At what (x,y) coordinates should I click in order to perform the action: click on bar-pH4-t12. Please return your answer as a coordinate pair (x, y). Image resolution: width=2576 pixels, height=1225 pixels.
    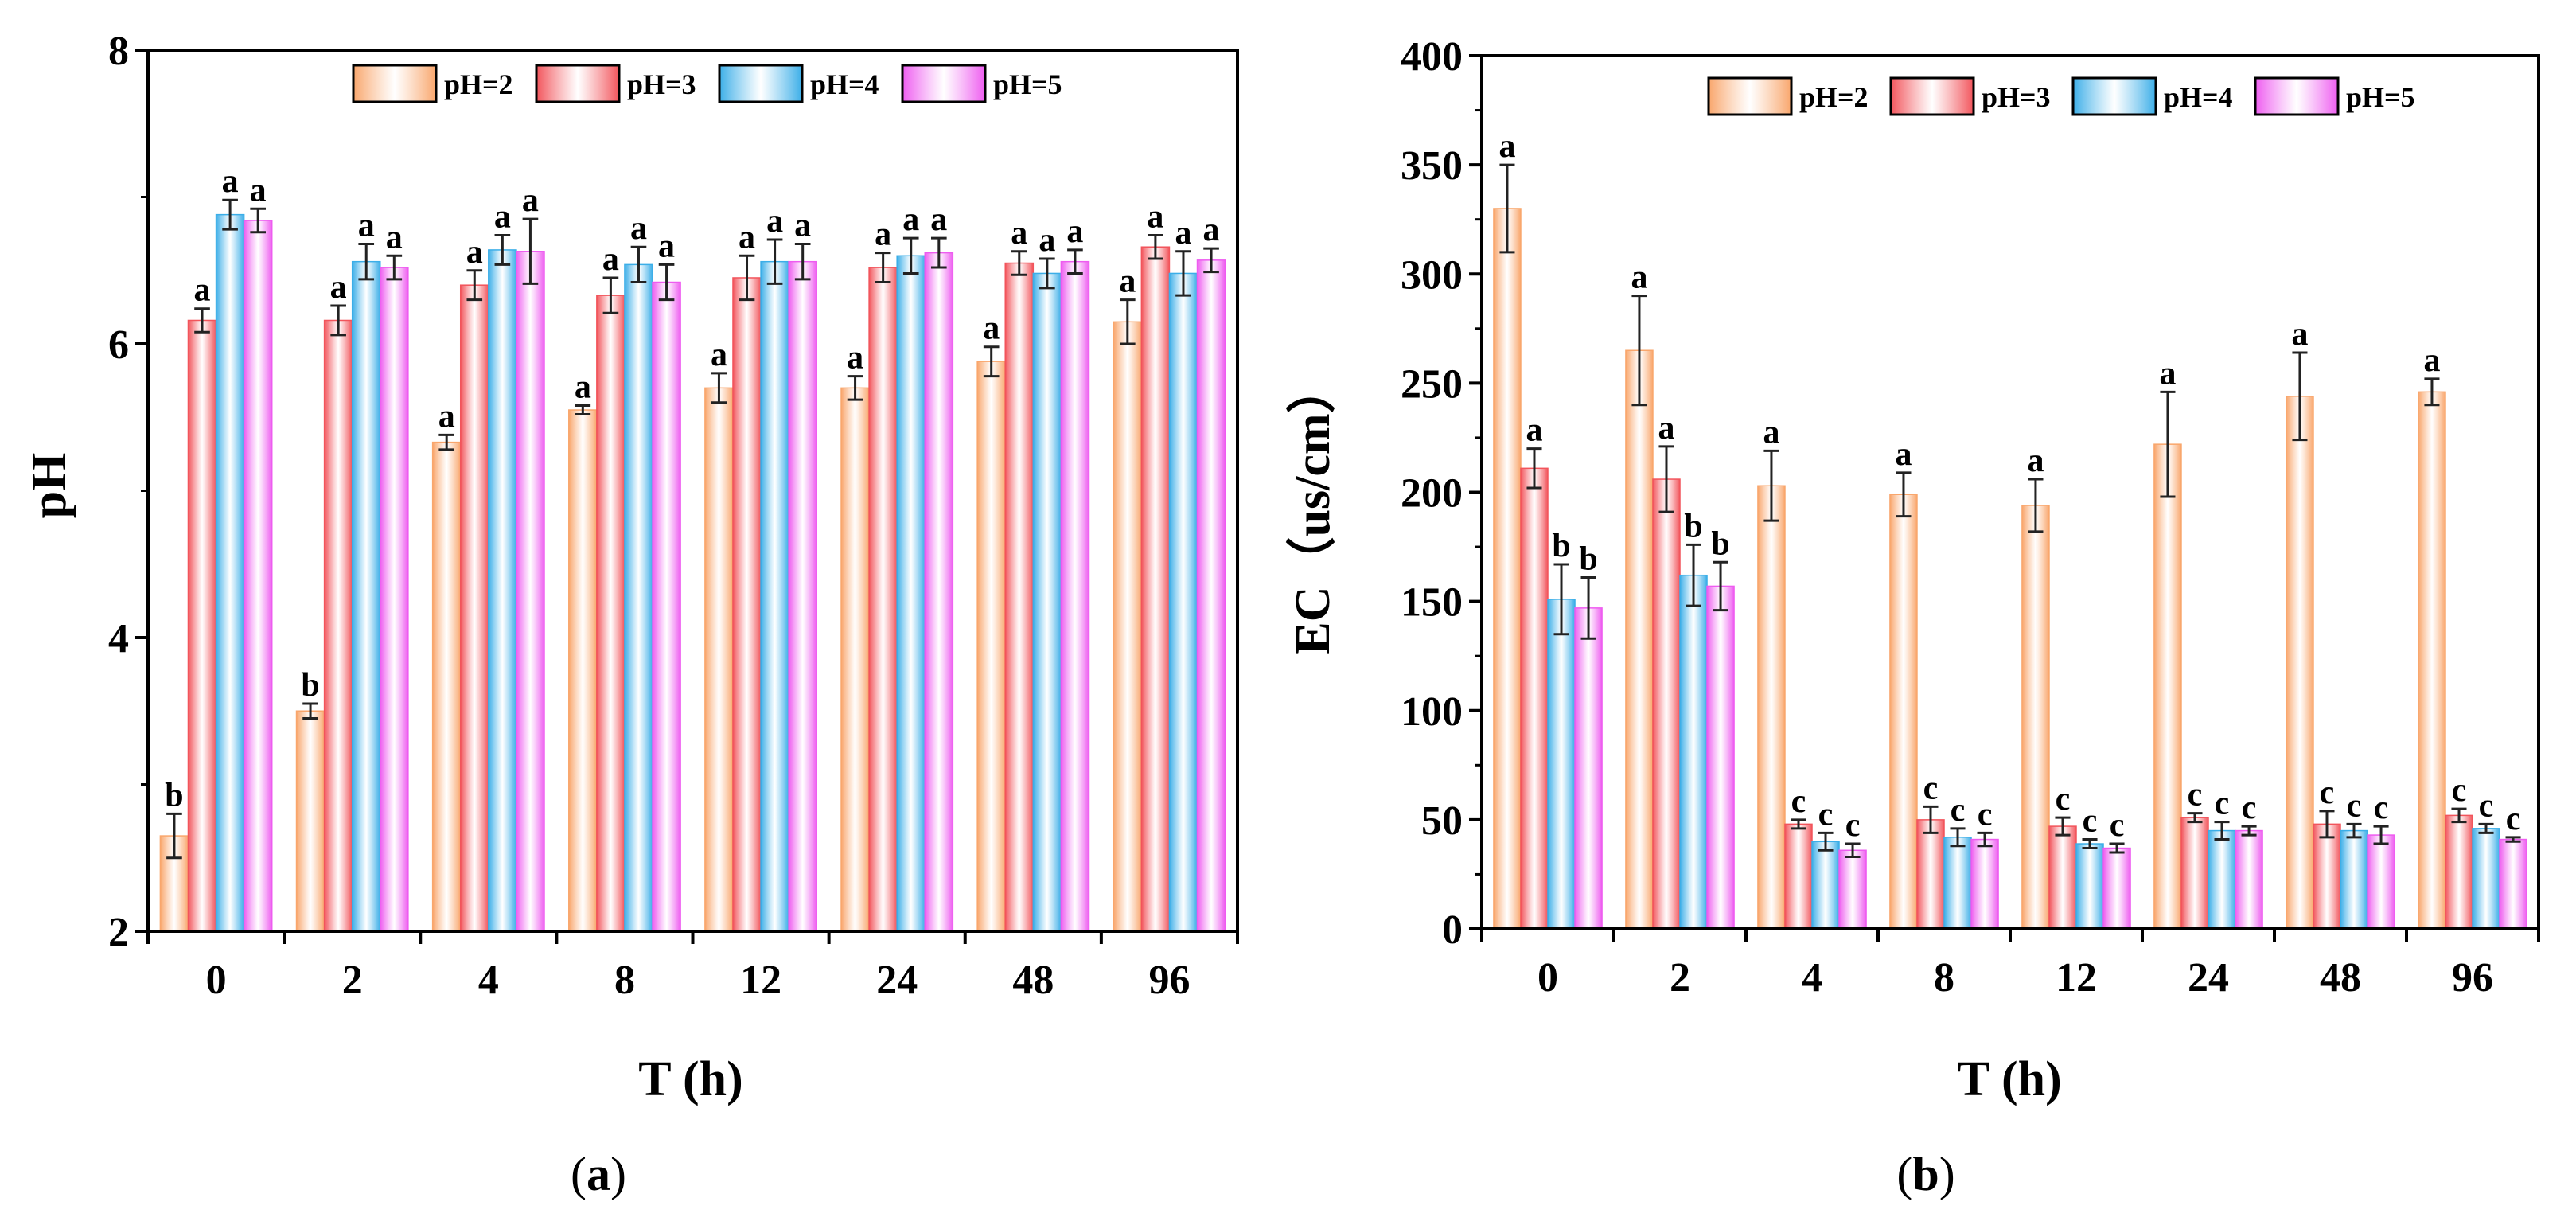
    Looking at the image, I should click on (2089, 886).